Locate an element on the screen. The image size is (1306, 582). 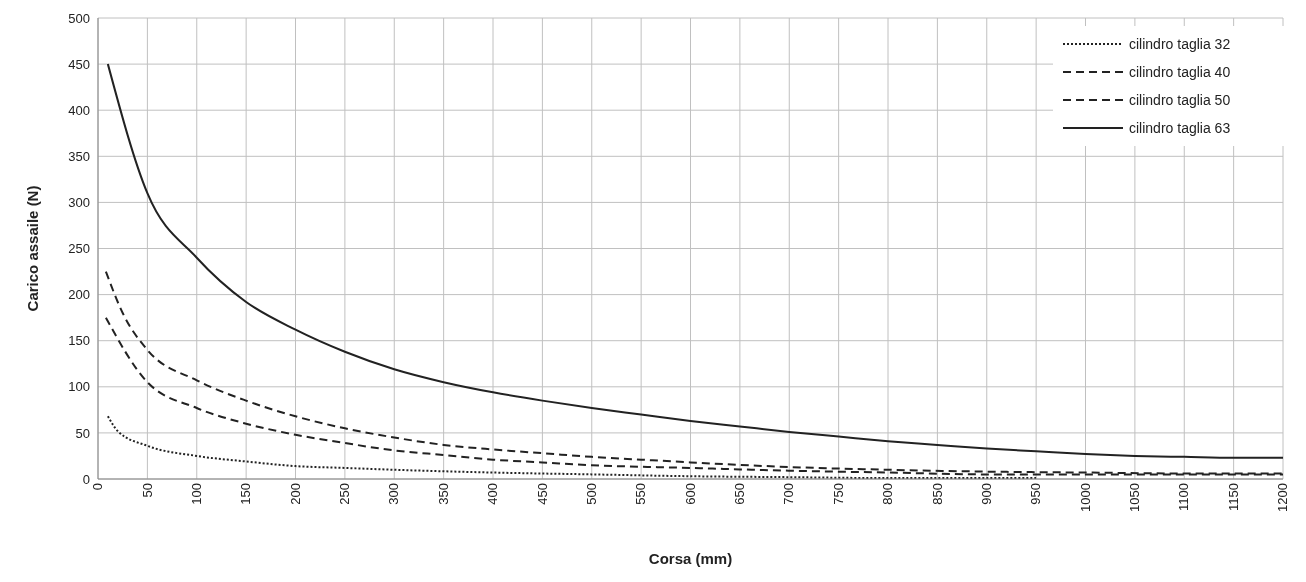
x-tick-label: 400 is located at coordinates (493, 494).